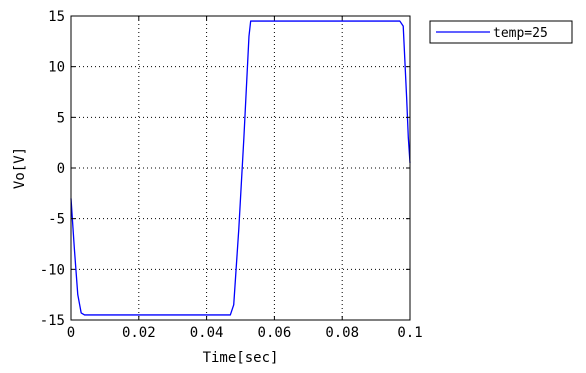 This screenshot has height=373, width=586. Describe the element at coordinates (56, 68) in the screenshot. I see `y-tick-label: 10` at that location.